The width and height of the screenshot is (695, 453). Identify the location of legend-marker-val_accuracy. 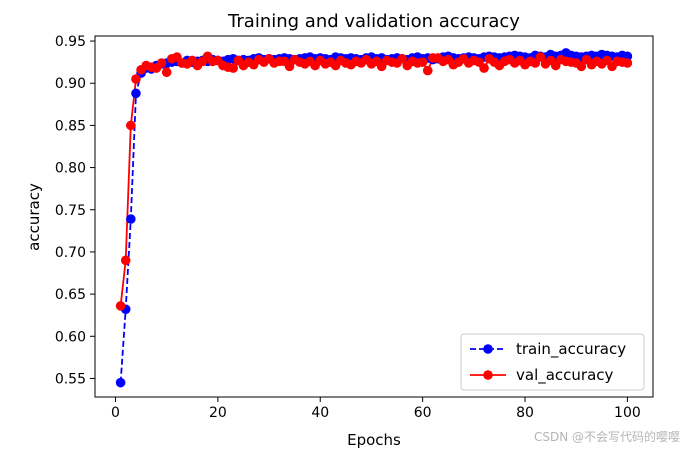
(488, 375).